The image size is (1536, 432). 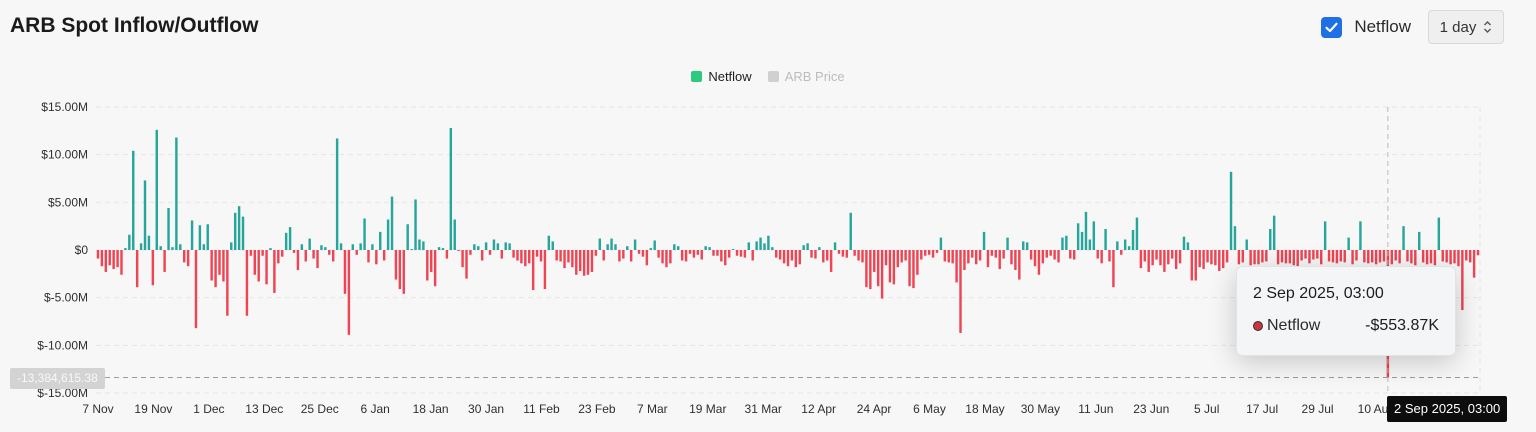 What do you see at coordinates (1466, 27) in the screenshot?
I see `interval-select: 1 day` at bounding box center [1466, 27].